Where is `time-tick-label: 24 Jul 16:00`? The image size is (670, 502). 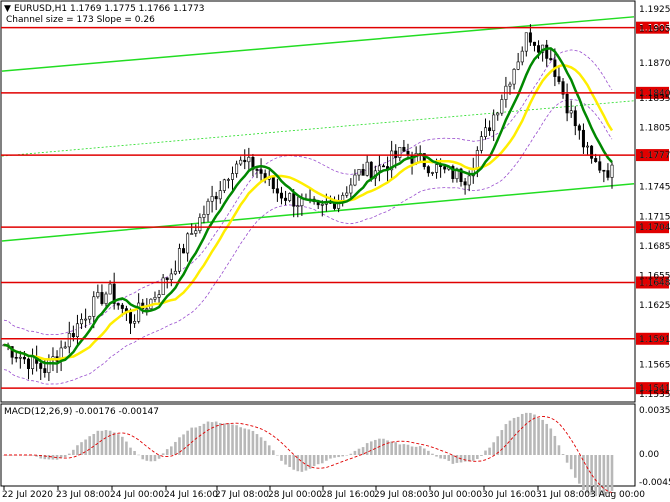 time-tick-label: 24 Jul 16:00 is located at coordinates (191, 495).